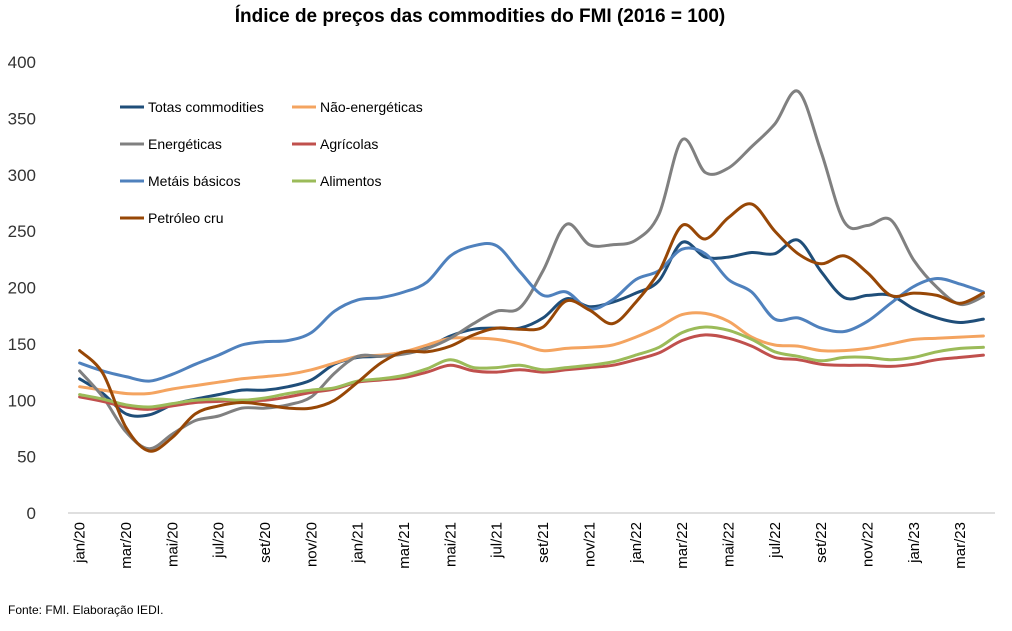 The height and width of the screenshot is (631, 1012). I want to click on y-tick-label: 50, so click(26, 457).